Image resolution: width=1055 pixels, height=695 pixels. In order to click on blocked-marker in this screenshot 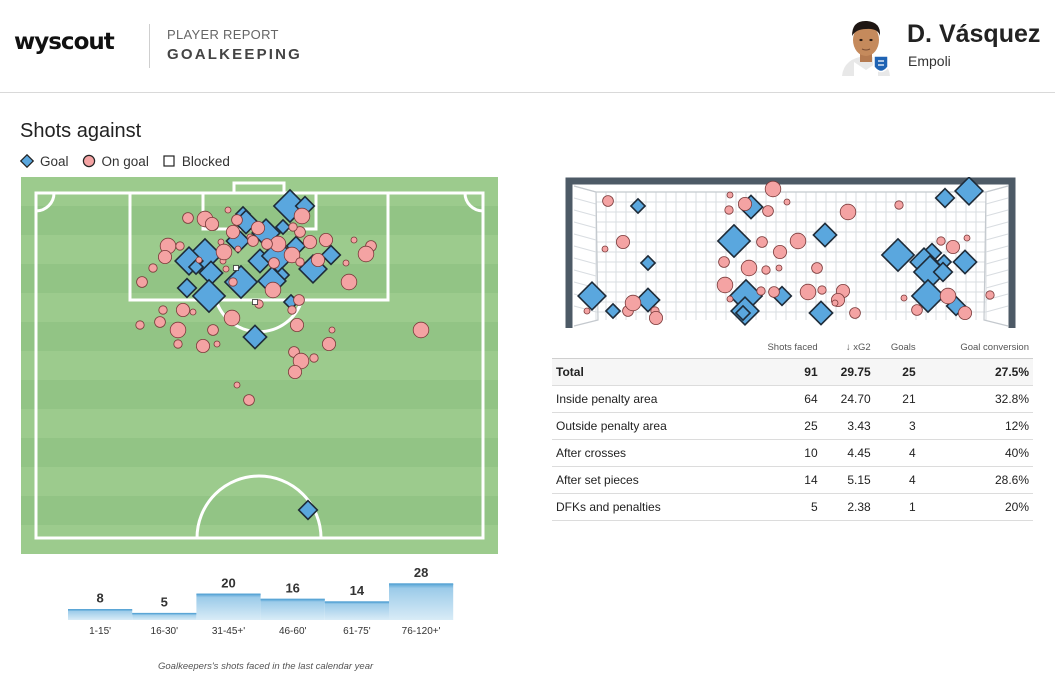, I will do `click(236, 268)`.